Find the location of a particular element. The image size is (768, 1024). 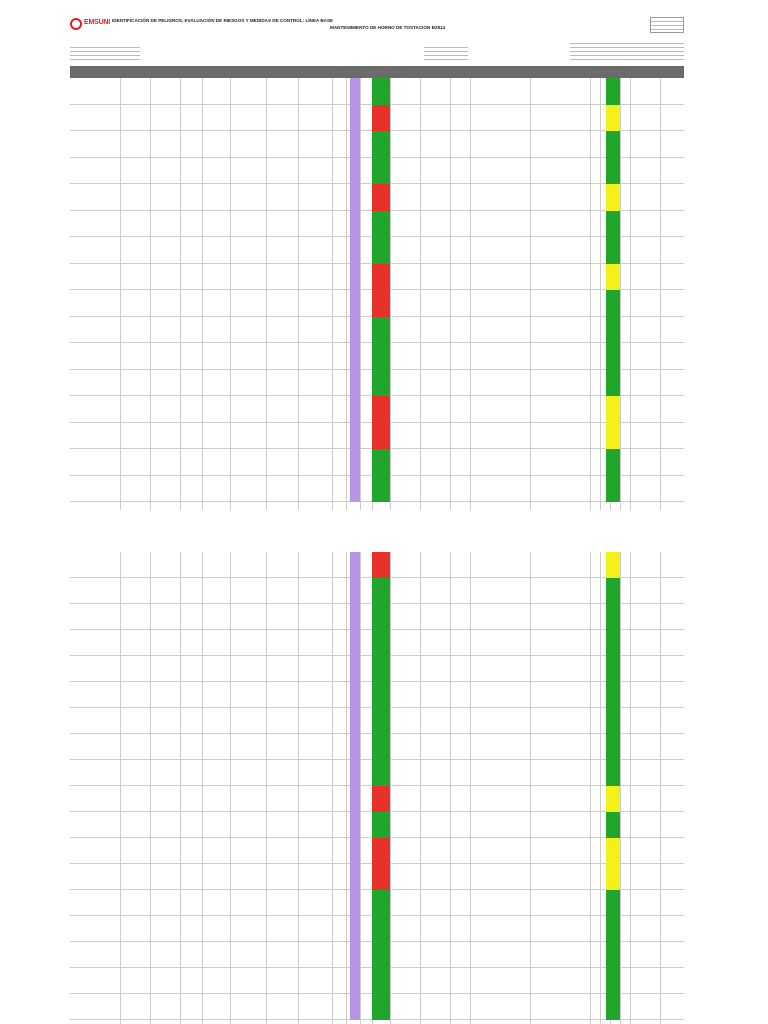

meta-fields-middle is located at coordinates (446, 52).